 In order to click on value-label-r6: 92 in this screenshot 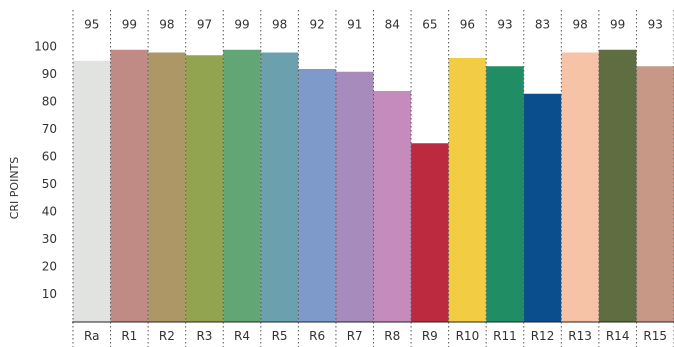, I will do `click(317, 25)`.